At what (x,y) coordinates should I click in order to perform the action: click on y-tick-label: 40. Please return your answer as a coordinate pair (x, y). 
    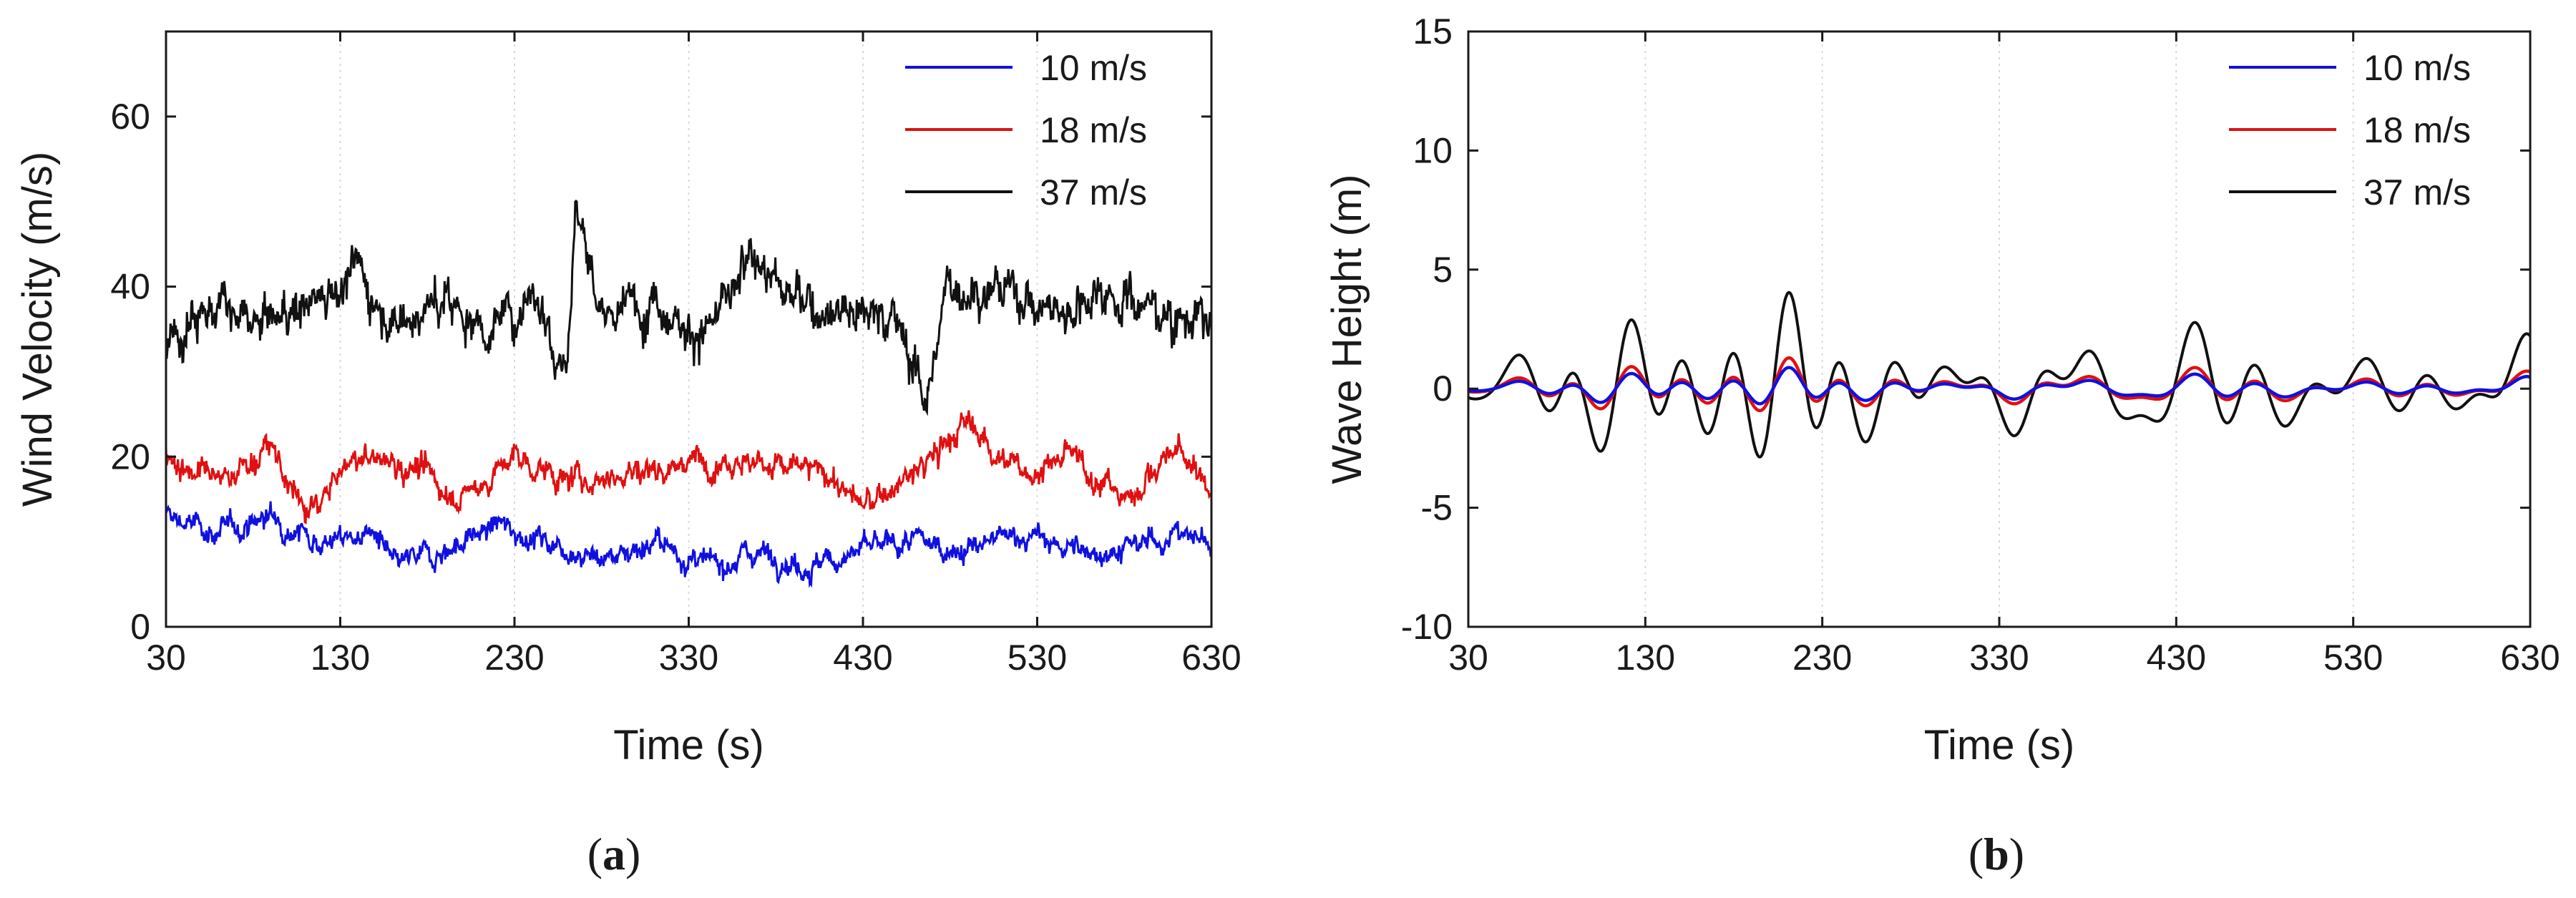
    Looking at the image, I should click on (130, 287).